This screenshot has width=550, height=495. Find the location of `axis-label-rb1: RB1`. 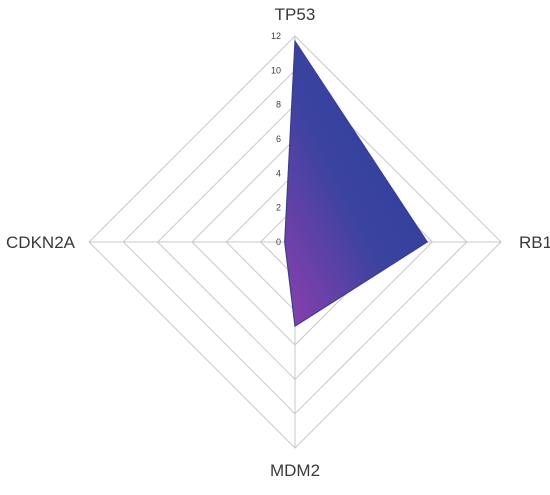

axis-label-rb1: RB1 is located at coordinates (534, 242).